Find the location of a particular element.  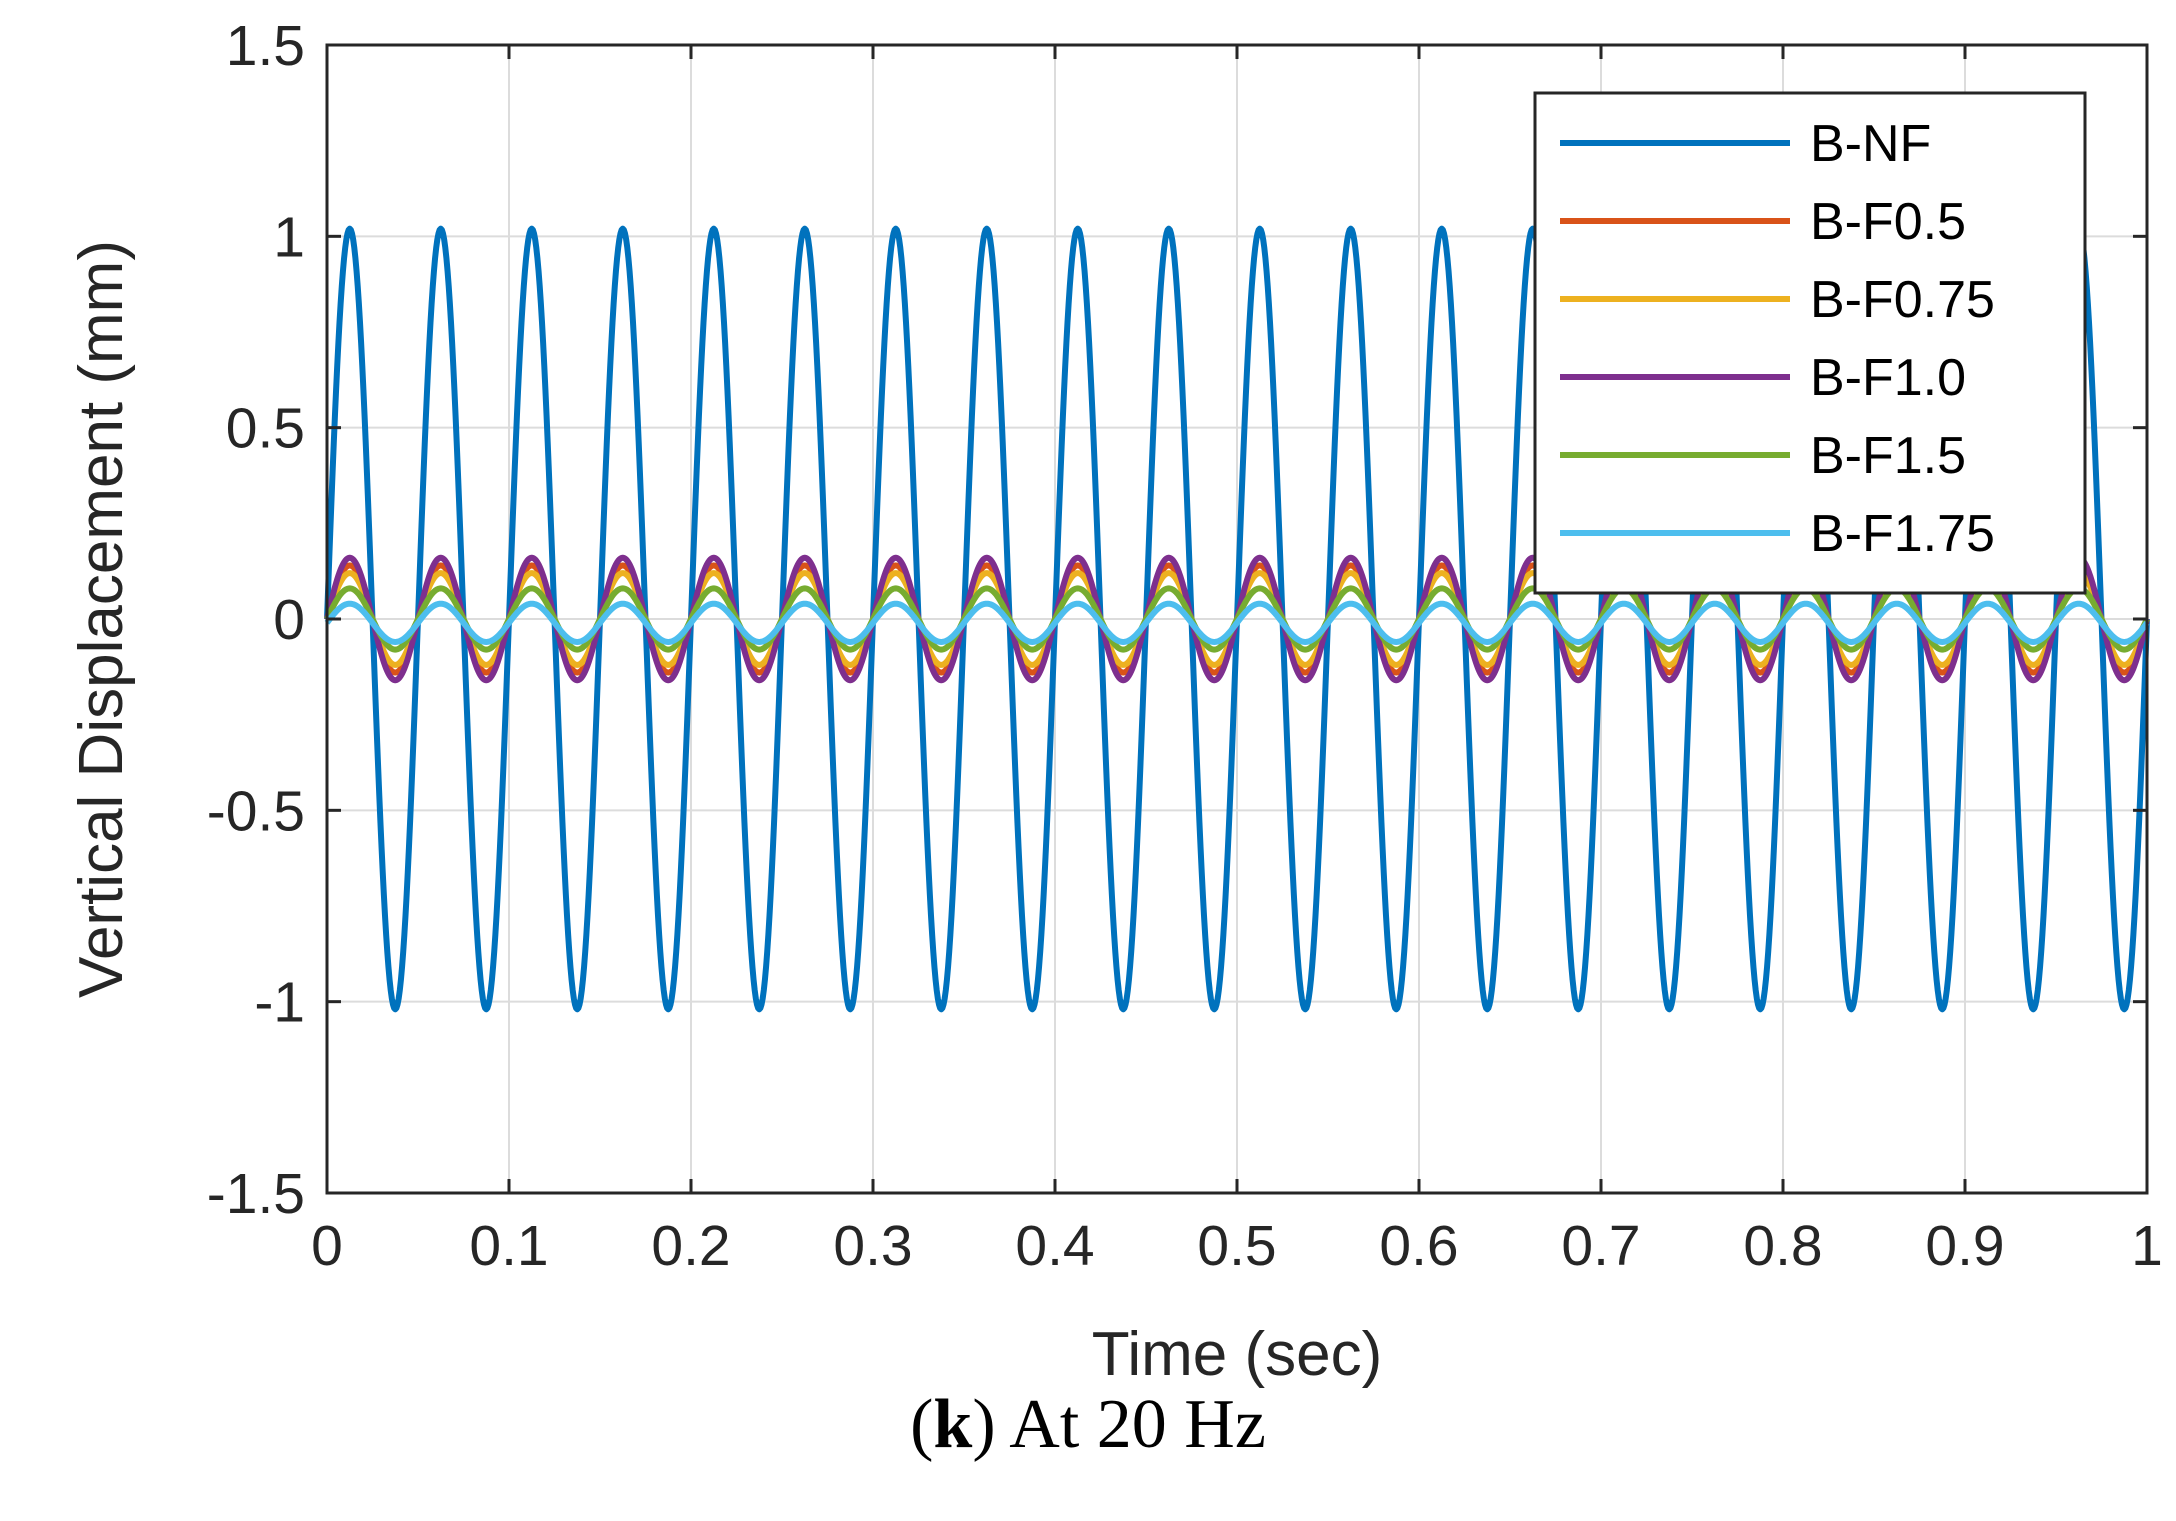

caption-suffix: ) At 20 Hz is located at coordinates (1119, 1424).